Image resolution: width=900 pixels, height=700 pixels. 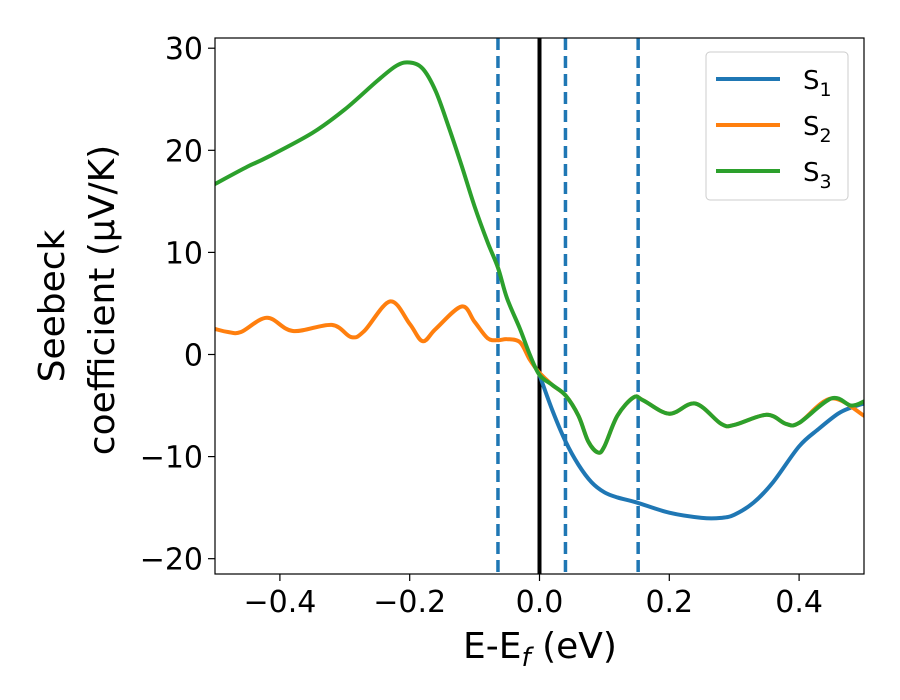 What do you see at coordinates (184, 49) in the screenshot?
I see `y-tick-label: 30` at bounding box center [184, 49].